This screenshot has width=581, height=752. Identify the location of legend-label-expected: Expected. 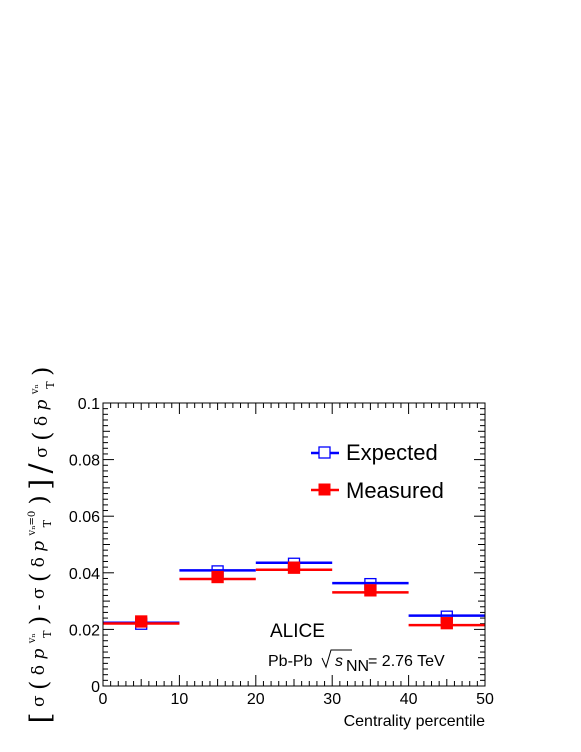
(392, 452).